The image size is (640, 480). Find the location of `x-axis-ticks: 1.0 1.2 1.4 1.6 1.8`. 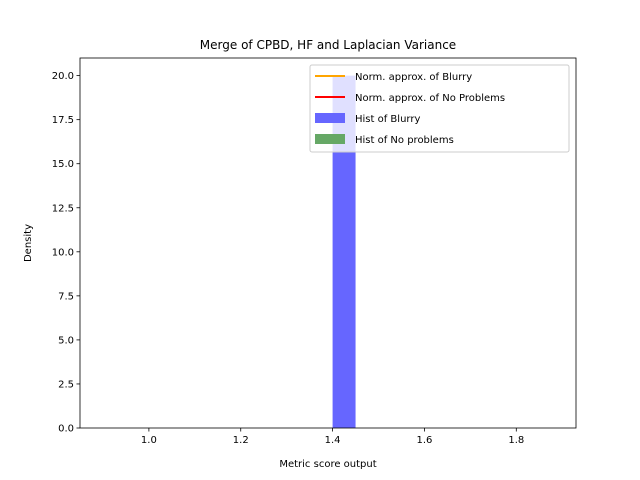

x-axis-ticks: 1.0 1.2 1.4 1.6 1.8 is located at coordinates (332, 437).